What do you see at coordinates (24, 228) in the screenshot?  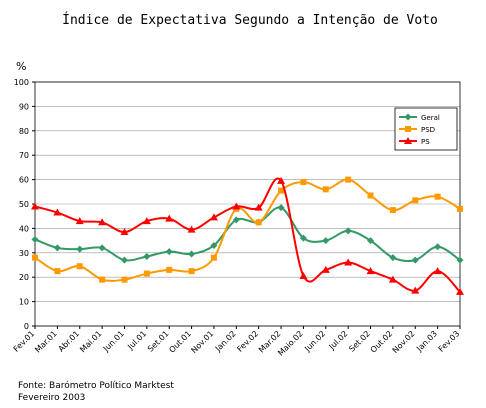 I see `y-tick-label: 40` at bounding box center [24, 228].